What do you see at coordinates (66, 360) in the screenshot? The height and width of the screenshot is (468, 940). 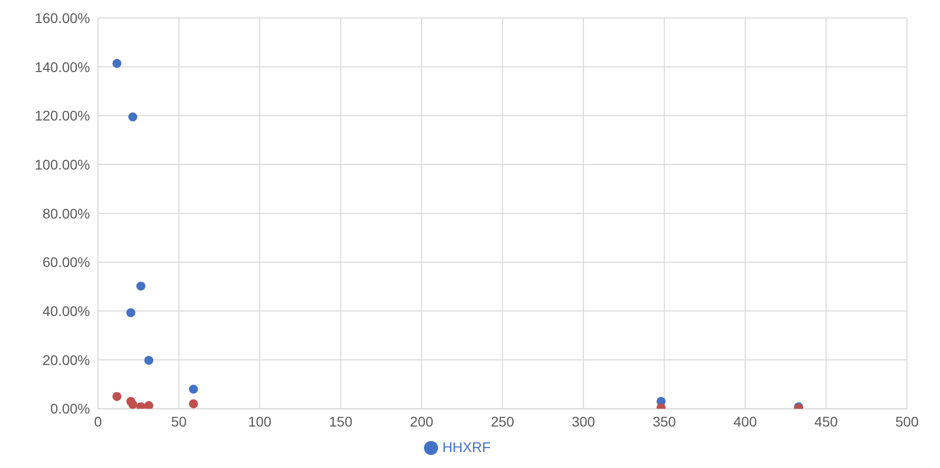 I see `y-tick-label: 20.00%` at bounding box center [66, 360].